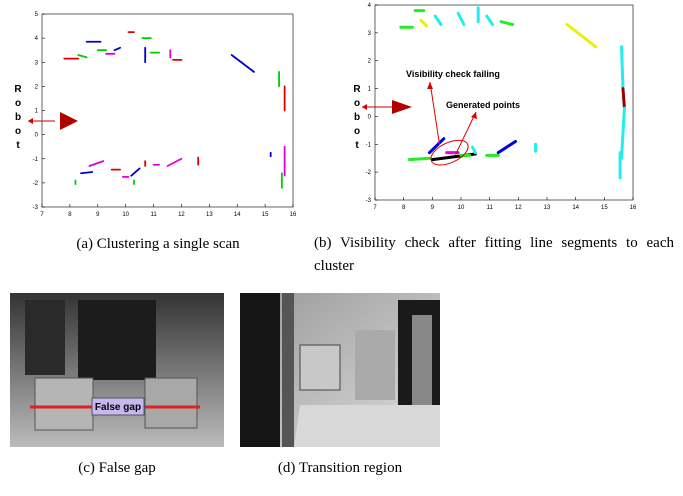  Describe the element at coordinates (116, 468) in the screenshot. I see `caption: (c) False gap` at that location.